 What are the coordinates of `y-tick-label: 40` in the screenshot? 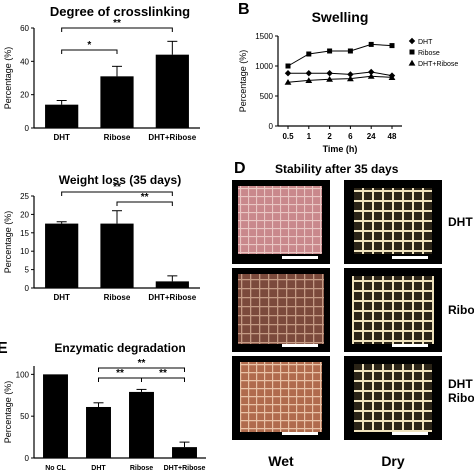 It's located at (24, 61).